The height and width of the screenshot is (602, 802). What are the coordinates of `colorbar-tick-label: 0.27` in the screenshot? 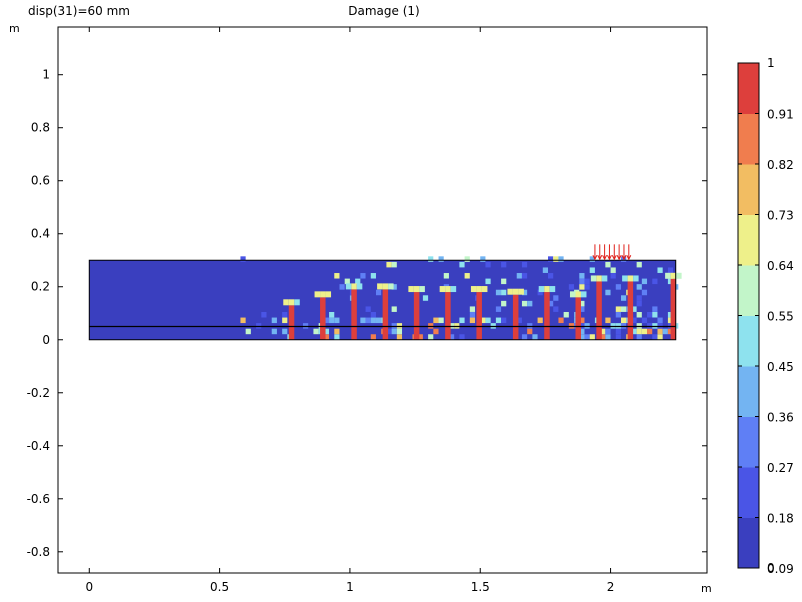 It's located at (780, 468).